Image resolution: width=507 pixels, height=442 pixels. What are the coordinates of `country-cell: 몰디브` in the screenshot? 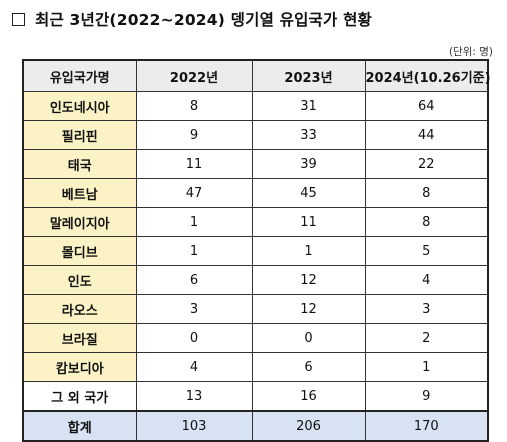 It's located at (79, 251).